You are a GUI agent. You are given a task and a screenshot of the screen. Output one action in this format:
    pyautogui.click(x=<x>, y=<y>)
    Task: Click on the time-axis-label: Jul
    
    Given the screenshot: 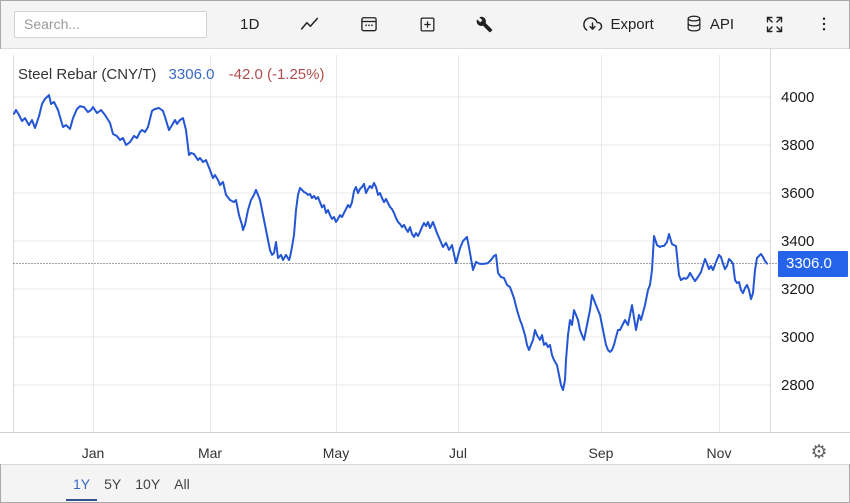 What is the action you would take?
    pyautogui.click(x=458, y=453)
    